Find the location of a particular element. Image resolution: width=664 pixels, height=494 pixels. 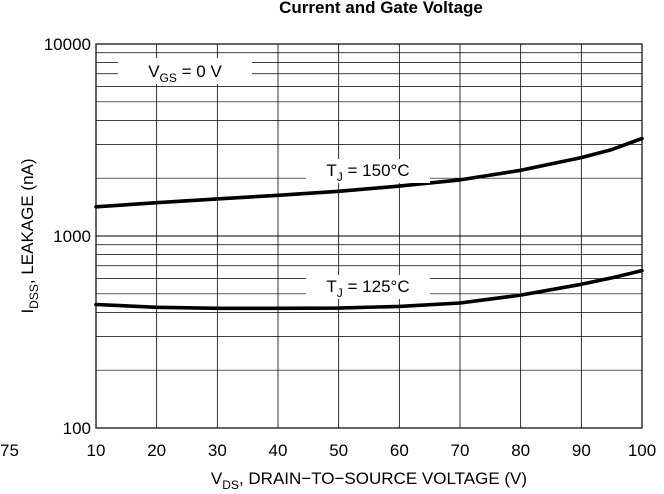

condition-label-bg is located at coordinates (185, 71).